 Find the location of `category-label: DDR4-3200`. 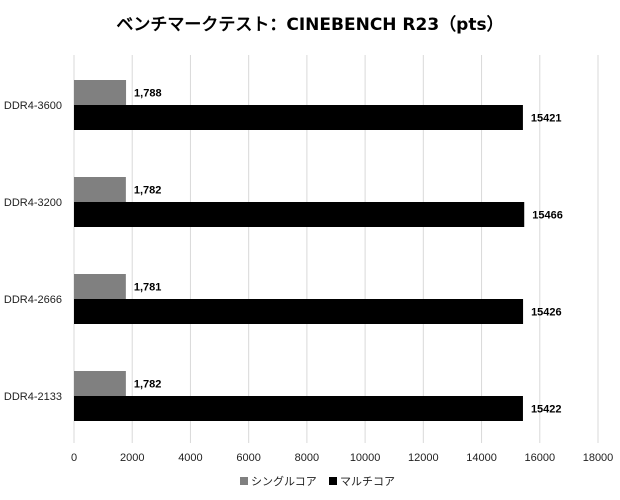

category-label: DDR4-3200 is located at coordinates (33, 203).